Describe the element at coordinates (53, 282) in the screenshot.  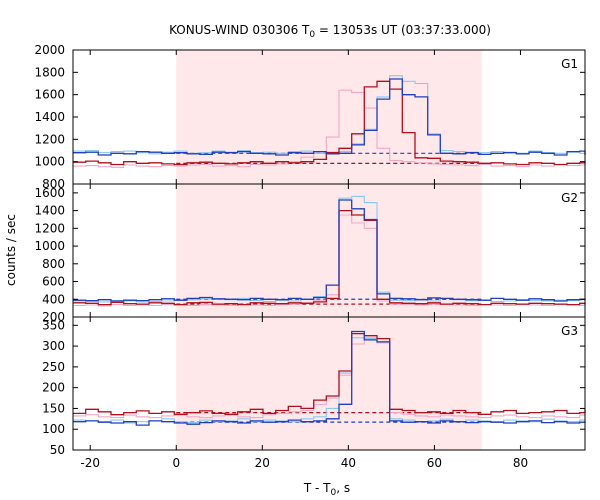
I see `y-tick-label: 600` at that location.